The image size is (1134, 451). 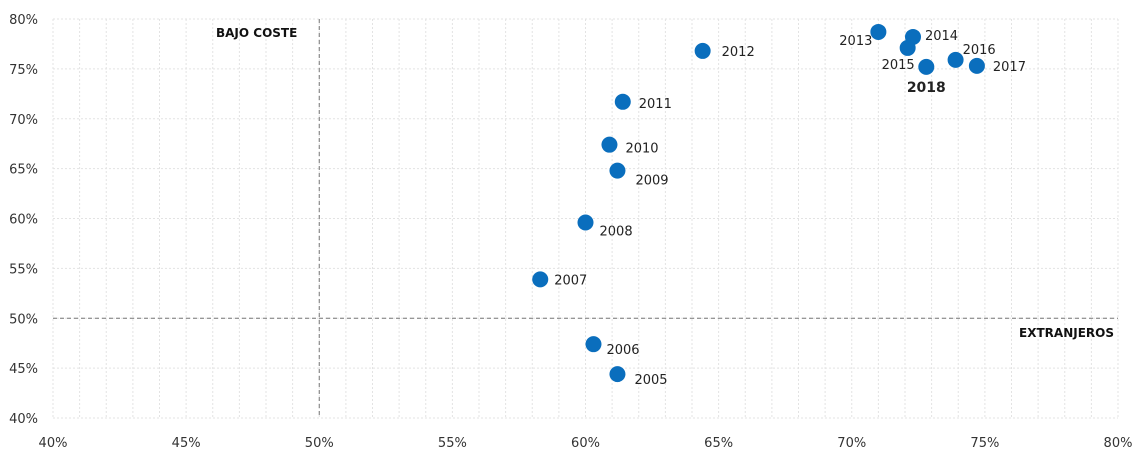 What do you see at coordinates (23, 70) in the screenshot?
I see `y-tick-label: 75%` at bounding box center [23, 70].